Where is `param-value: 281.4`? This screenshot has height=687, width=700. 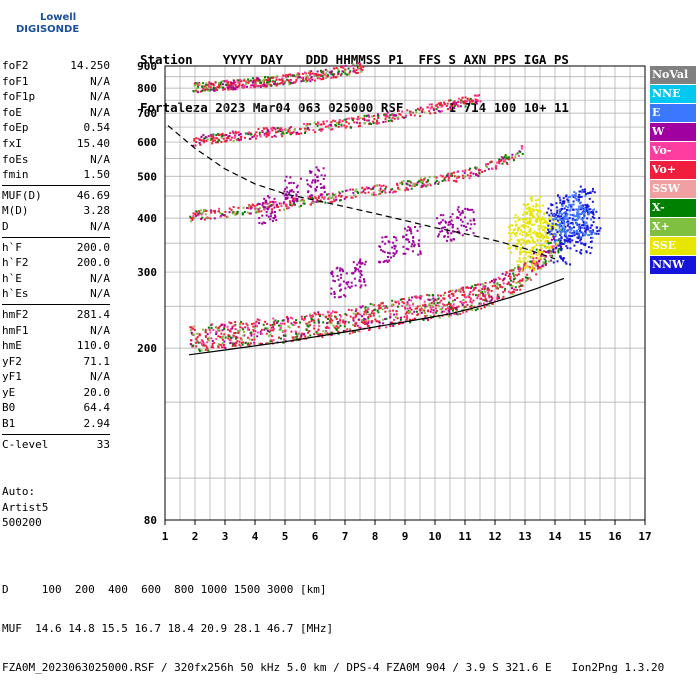
param-value: 281.4 is located at coordinates (93, 314).